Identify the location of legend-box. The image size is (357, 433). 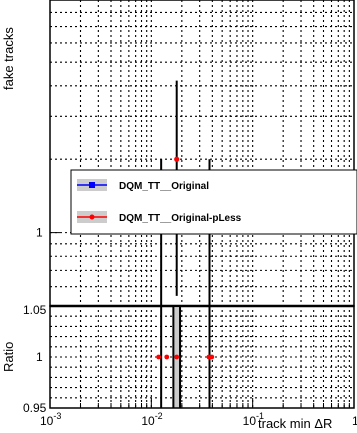
(213, 202).